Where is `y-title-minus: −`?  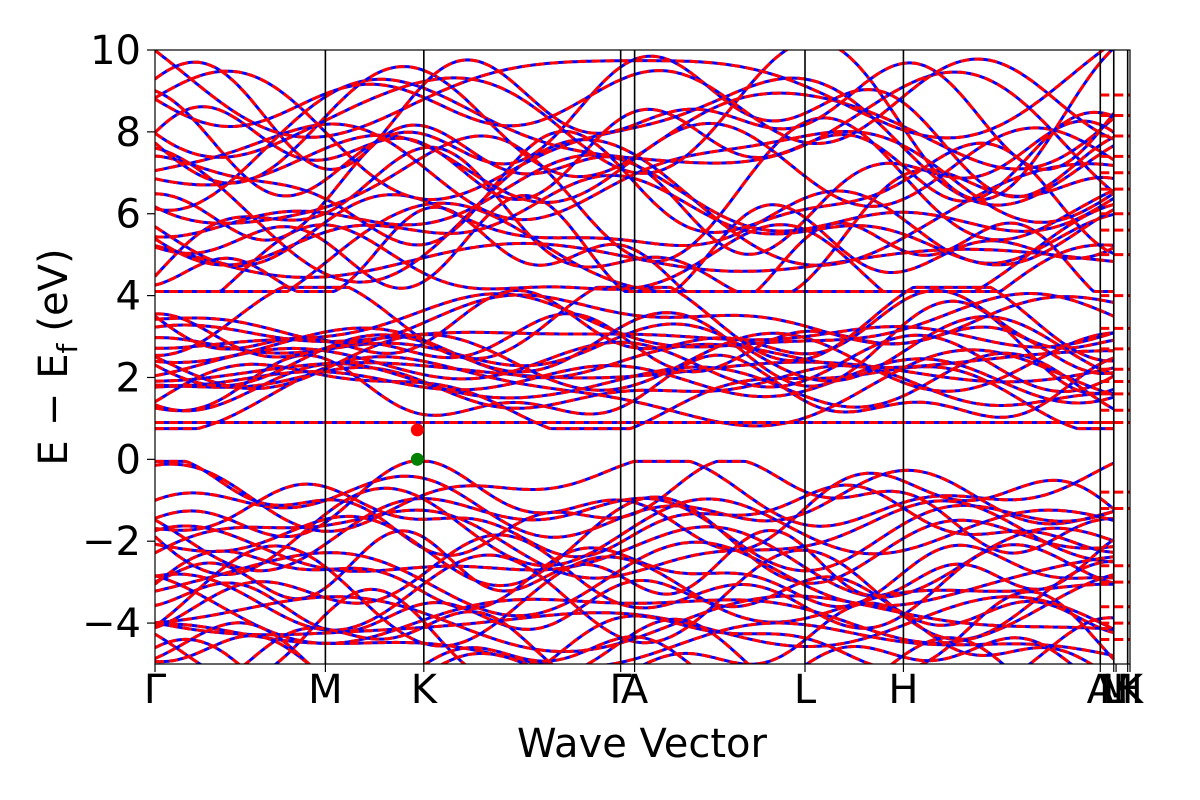
y-title-minus: − is located at coordinates (54, 410).